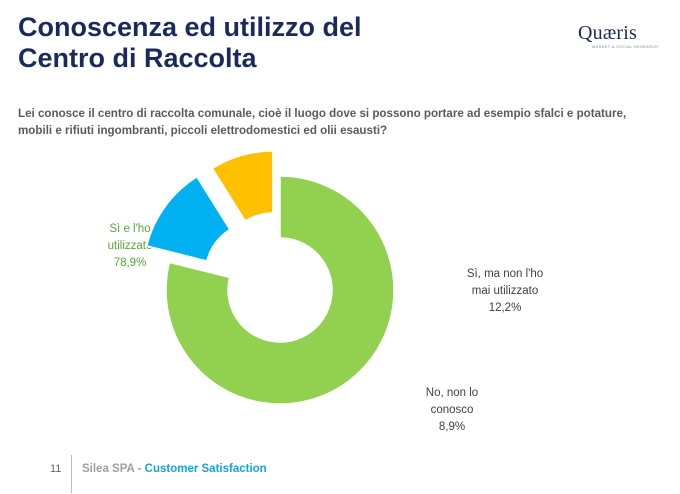 The height and width of the screenshot is (494, 680). I want to click on slice-name-1-line-1: Sì e l'ho, so click(129, 229).